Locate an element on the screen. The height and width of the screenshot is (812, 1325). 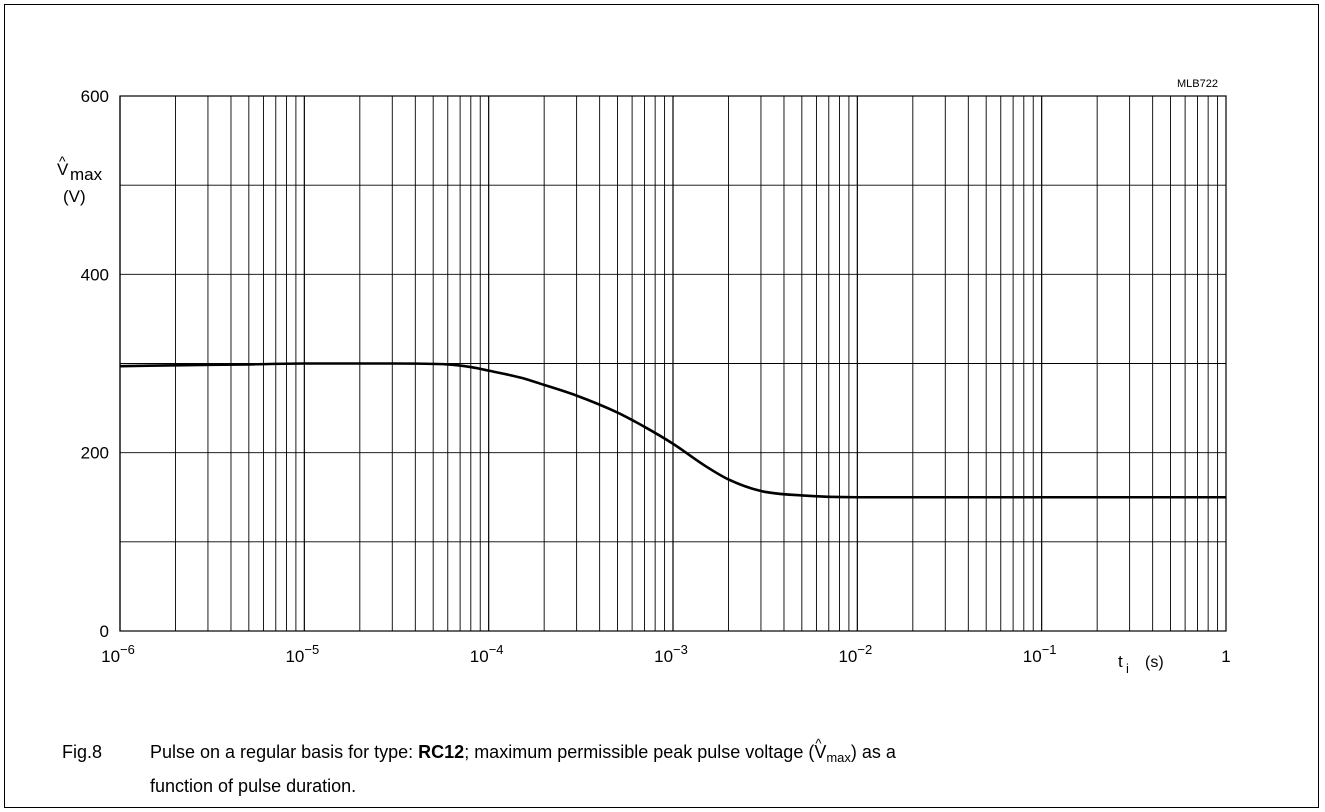
x-tick-label: 10⁻⁵ is located at coordinates (302, 654).